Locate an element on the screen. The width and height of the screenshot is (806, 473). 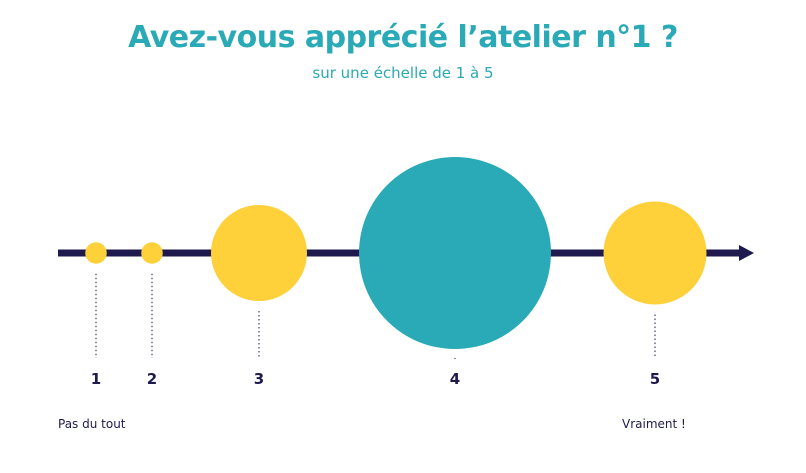
tick-label-5: 5 is located at coordinates (655, 379).